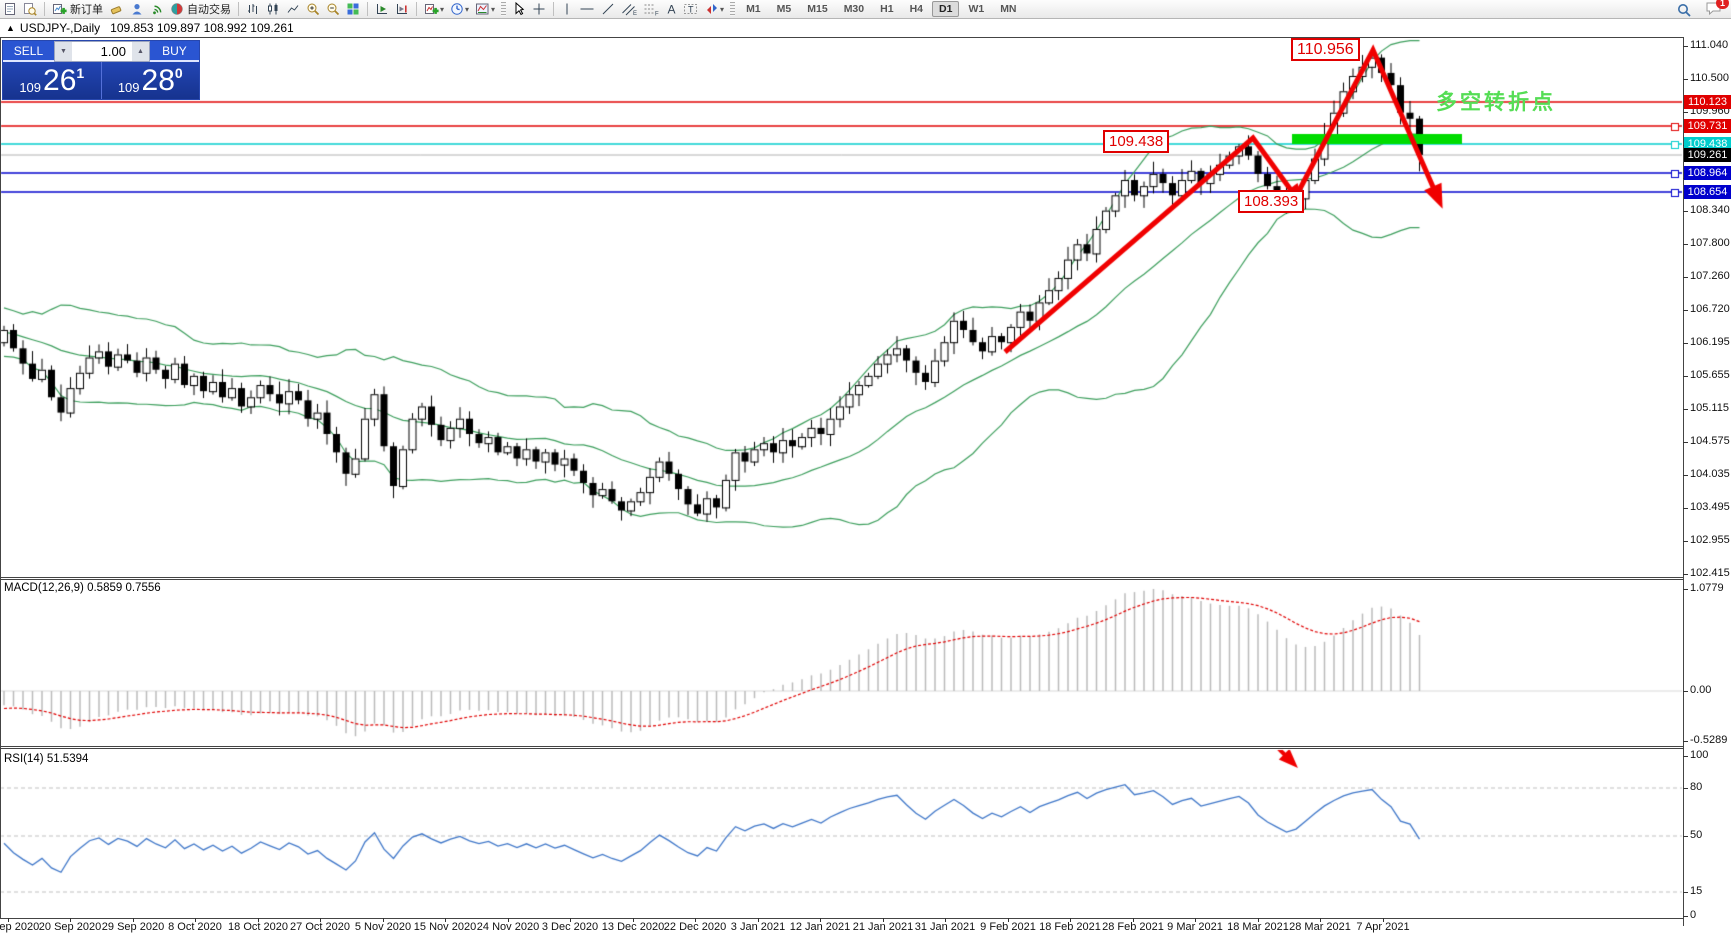 This screenshot has width=1731, height=937. Describe the element at coordinates (320, 927) in the screenshot. I see `date-axis-label: 27 Oct 2020` at that location.